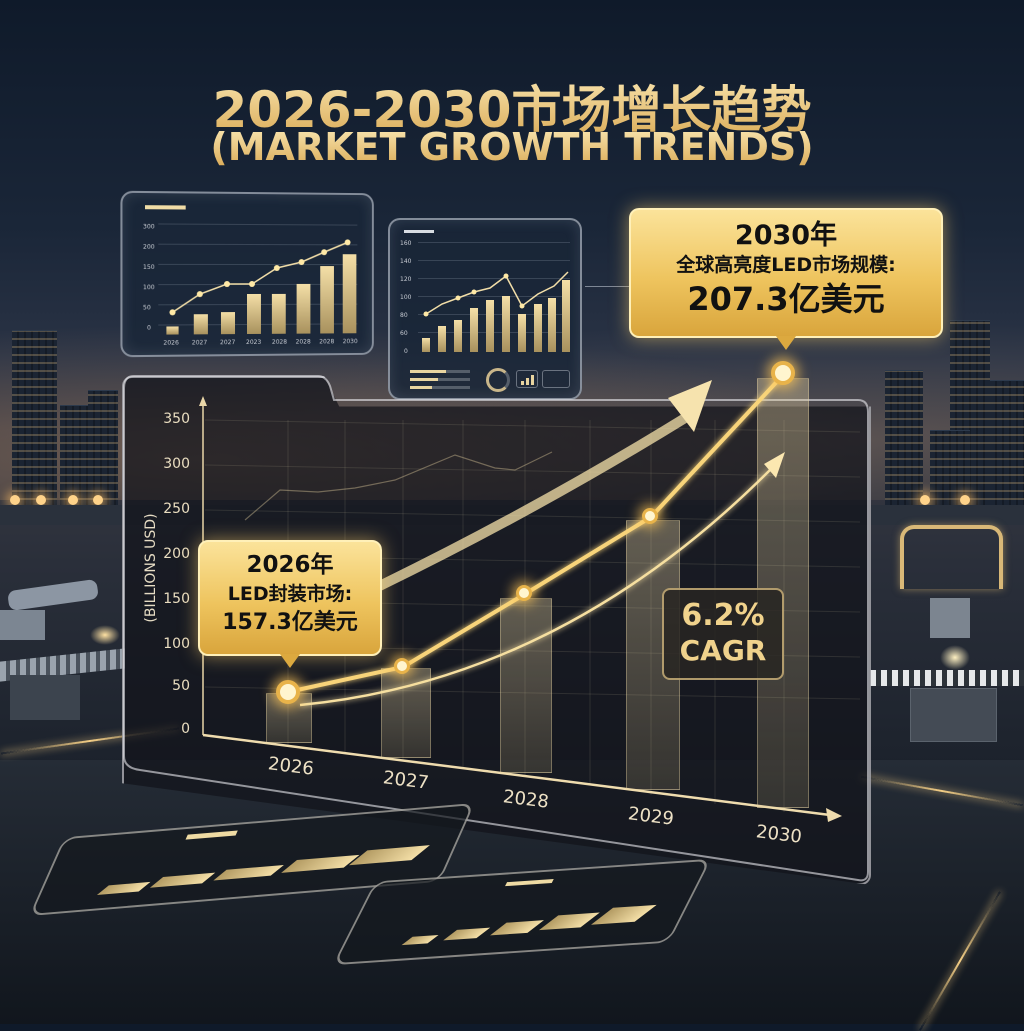  I want to click on y-tick: 250, so click(176, 509).